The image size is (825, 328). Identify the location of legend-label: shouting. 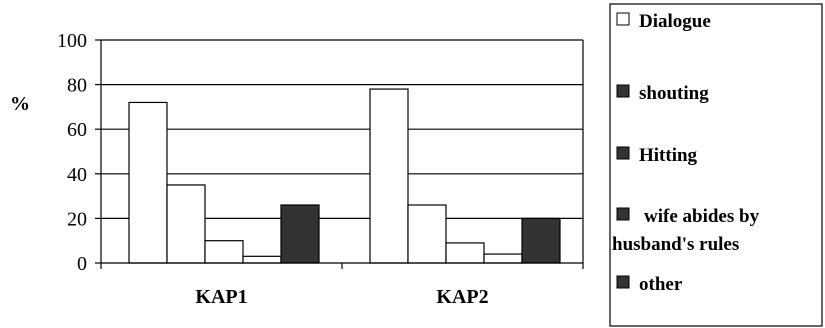
(674, 93).